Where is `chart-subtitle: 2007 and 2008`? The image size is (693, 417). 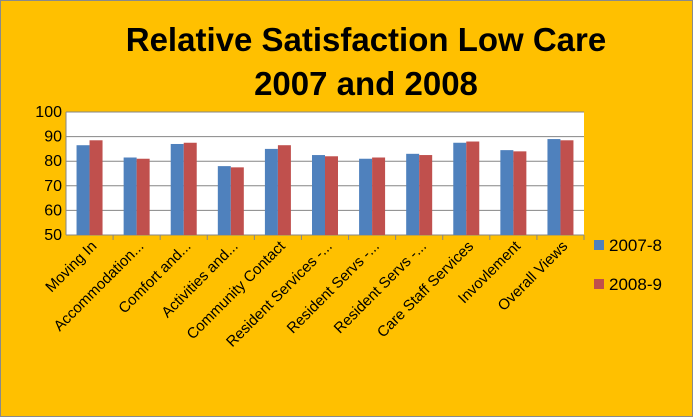 chart-subtitle: 2007 and 2008 is located at coordinates (366, 83).